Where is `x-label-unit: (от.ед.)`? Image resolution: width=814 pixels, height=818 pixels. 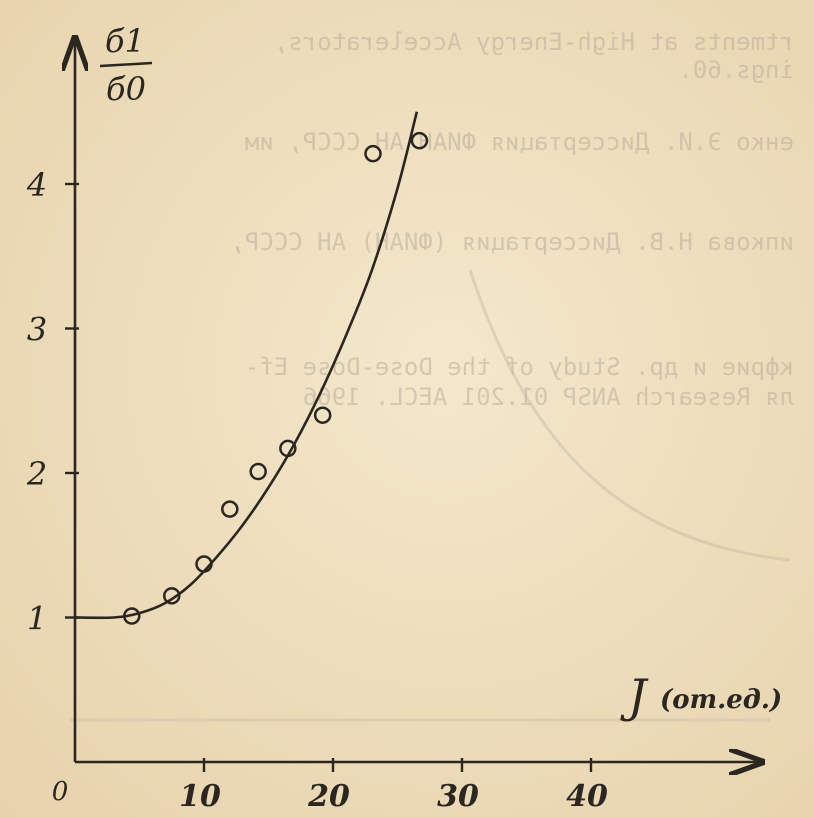 x-label-unit: (от.ед.) is located at coordinates (721, 700).